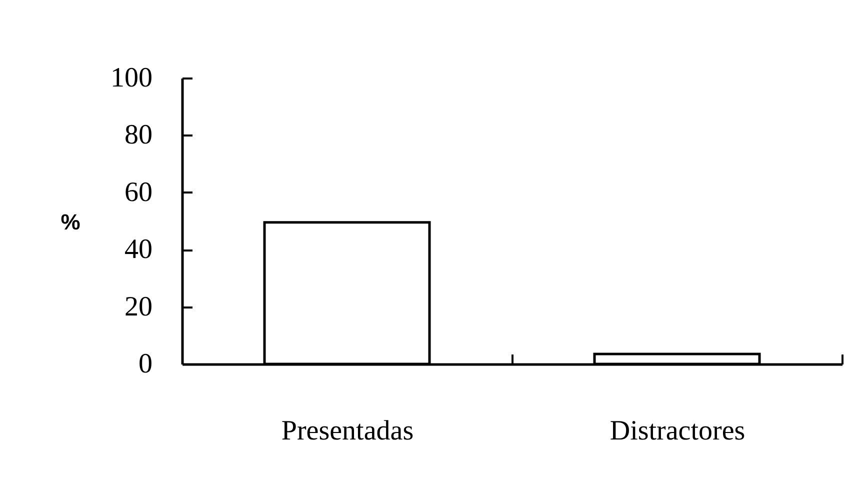  I want to click on y-tick-label: 60, so click(138, 192).